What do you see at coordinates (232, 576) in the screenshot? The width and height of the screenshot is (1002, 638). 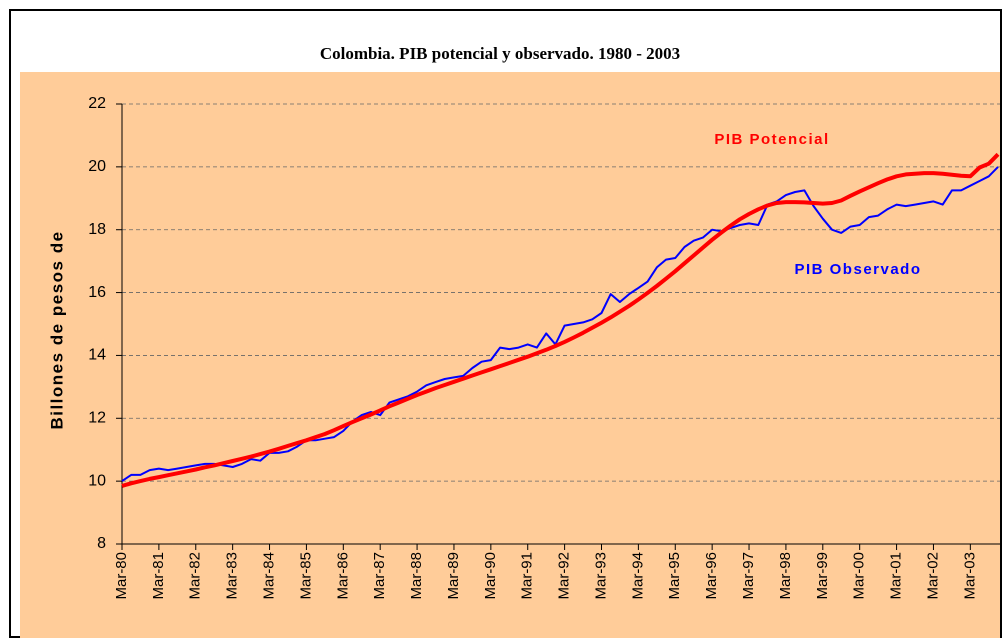 I see `x-tick-label: Mar-83` at bounding box center [232, 576].